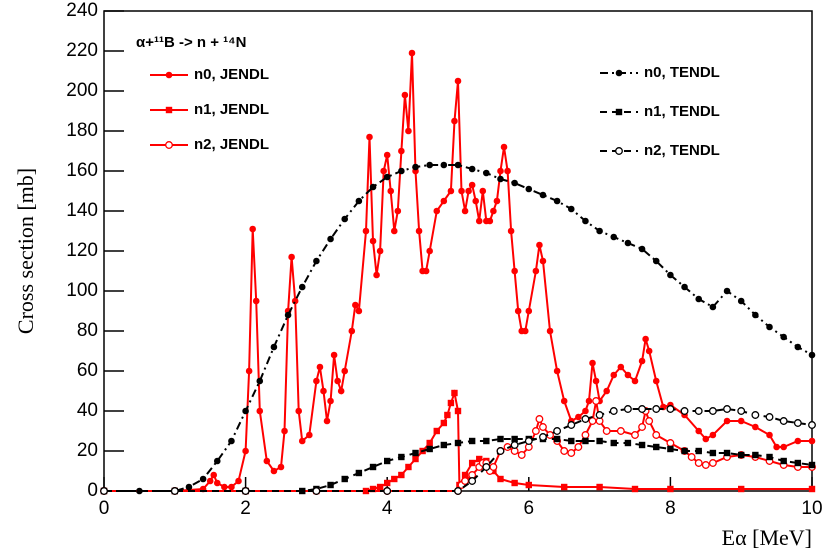 Image resolution: width=825 pixels, height=558 pixels. I want to click on series-line, so click(458, 465).